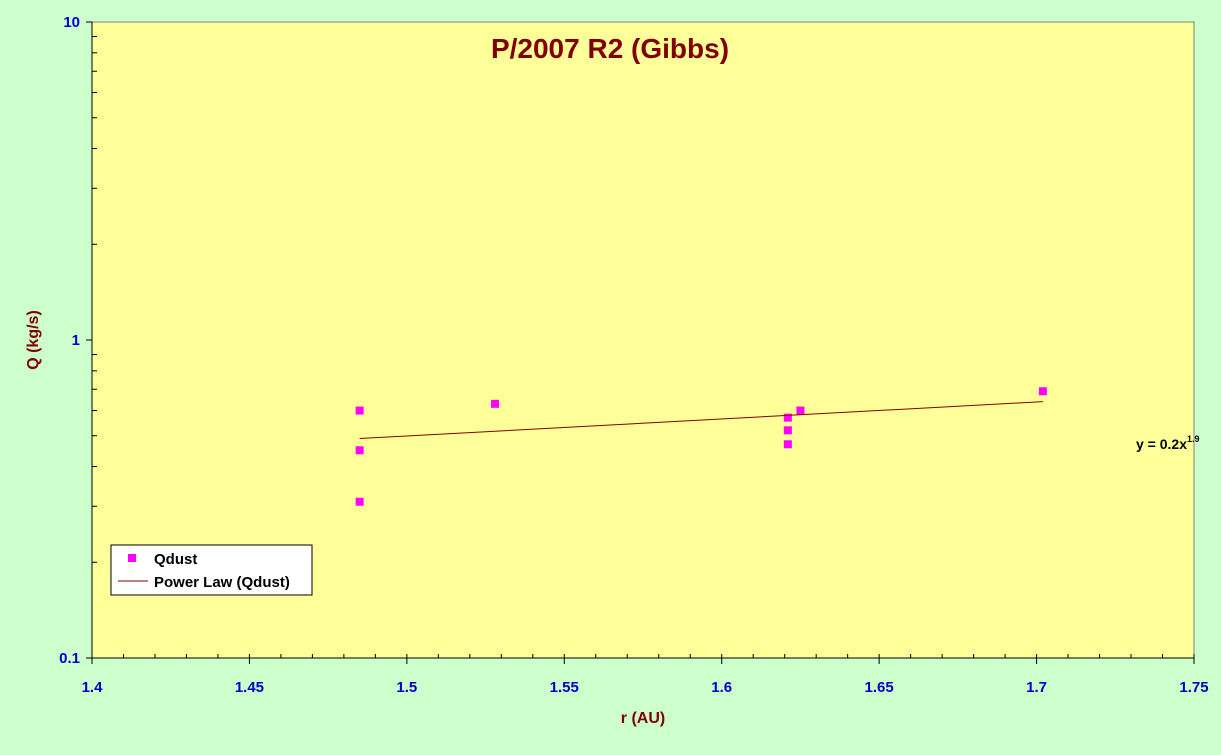 This screenshot has width=1221, height=755. What do you see at coordinates (721, 687) in the screenshot?
I see `x-tick-label: 1.6` at bounding box center [721, 687].